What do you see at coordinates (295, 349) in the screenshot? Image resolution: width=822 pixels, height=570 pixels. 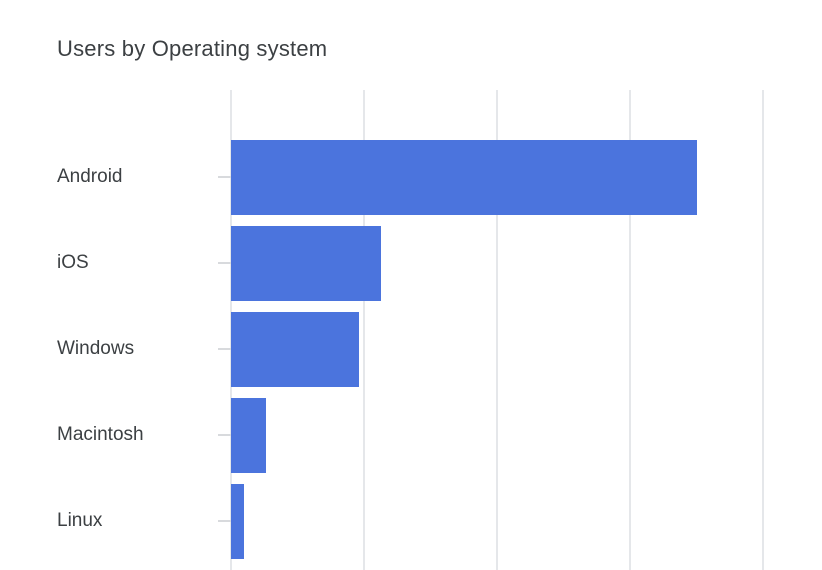 I see `bar-windows` at bounding box center [295, 349].